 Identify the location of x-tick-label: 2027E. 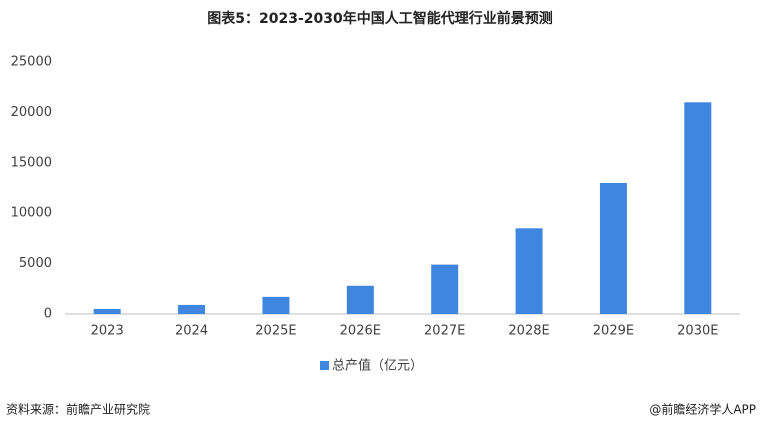
(444, 331).